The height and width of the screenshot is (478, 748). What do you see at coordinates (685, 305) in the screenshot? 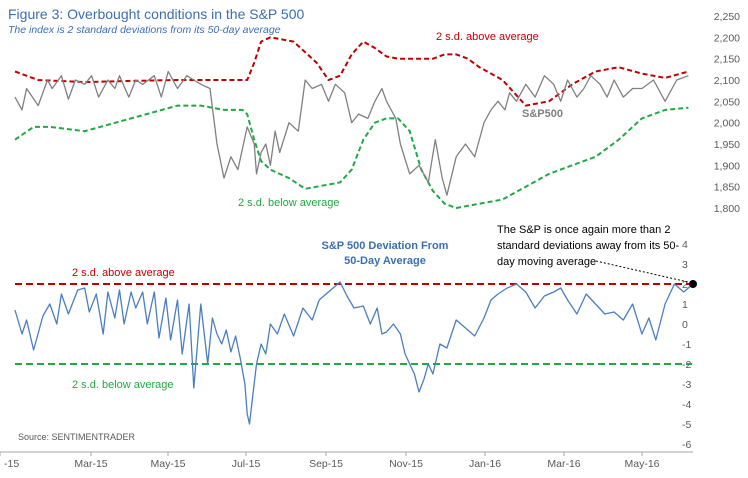
I see `y-tick-label-bottom: 1` at bounding box center [685, 305].